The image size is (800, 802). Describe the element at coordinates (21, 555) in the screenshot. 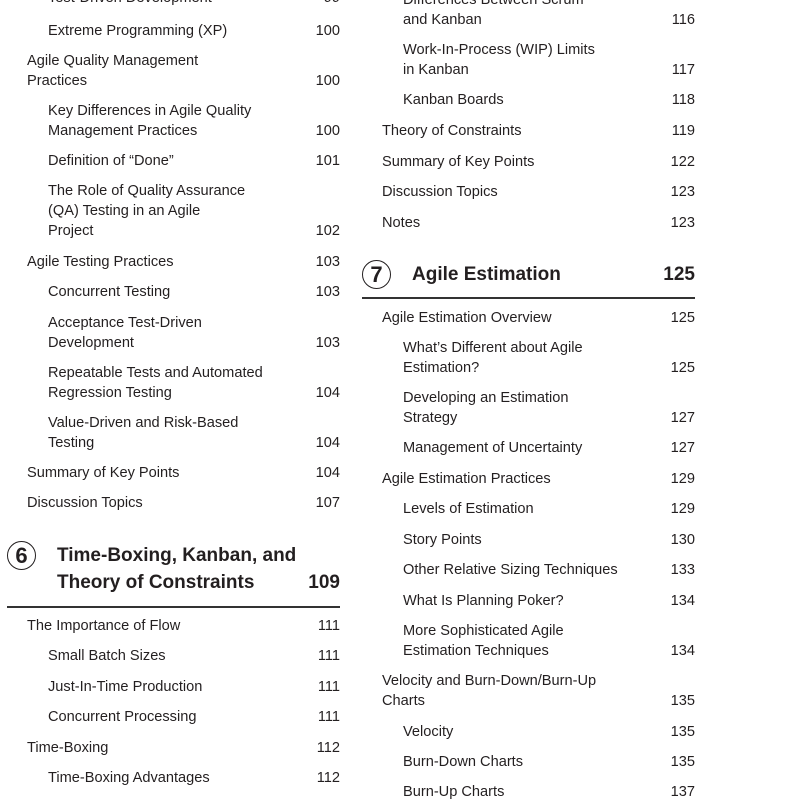

I see `chapter-number-badge: 6` at that location.